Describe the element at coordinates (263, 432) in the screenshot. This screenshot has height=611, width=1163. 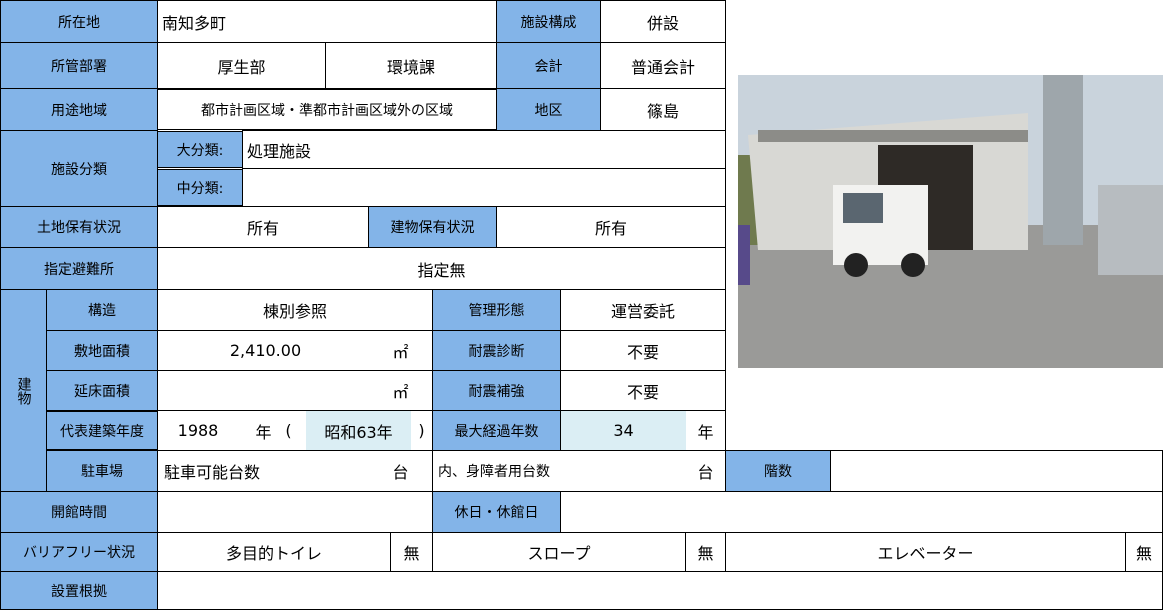
I see `year-unit: 年` at that location.